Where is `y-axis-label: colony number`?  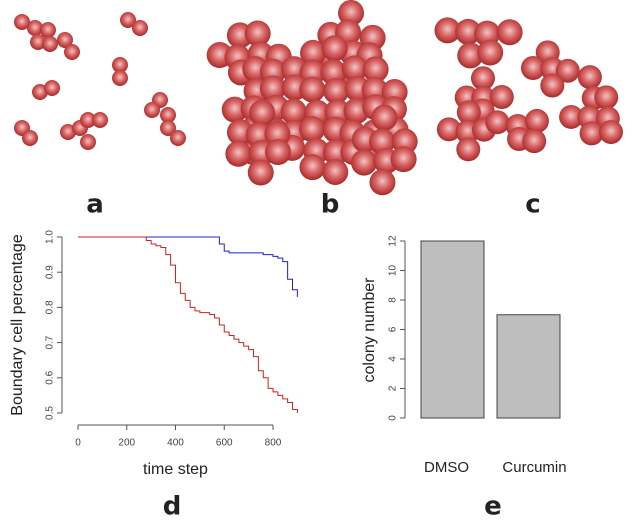
y-axis-label: colony number is located at coordinates (369, 330).